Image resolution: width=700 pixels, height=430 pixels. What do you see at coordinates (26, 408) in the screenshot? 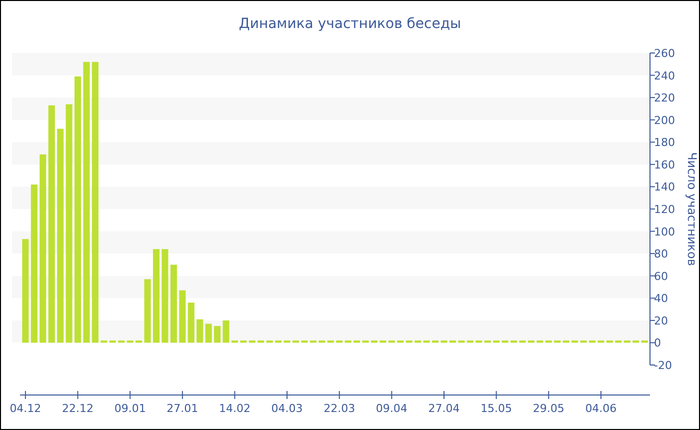
I see `x-tick-label: 04.12` at bounding box center [26, 408].